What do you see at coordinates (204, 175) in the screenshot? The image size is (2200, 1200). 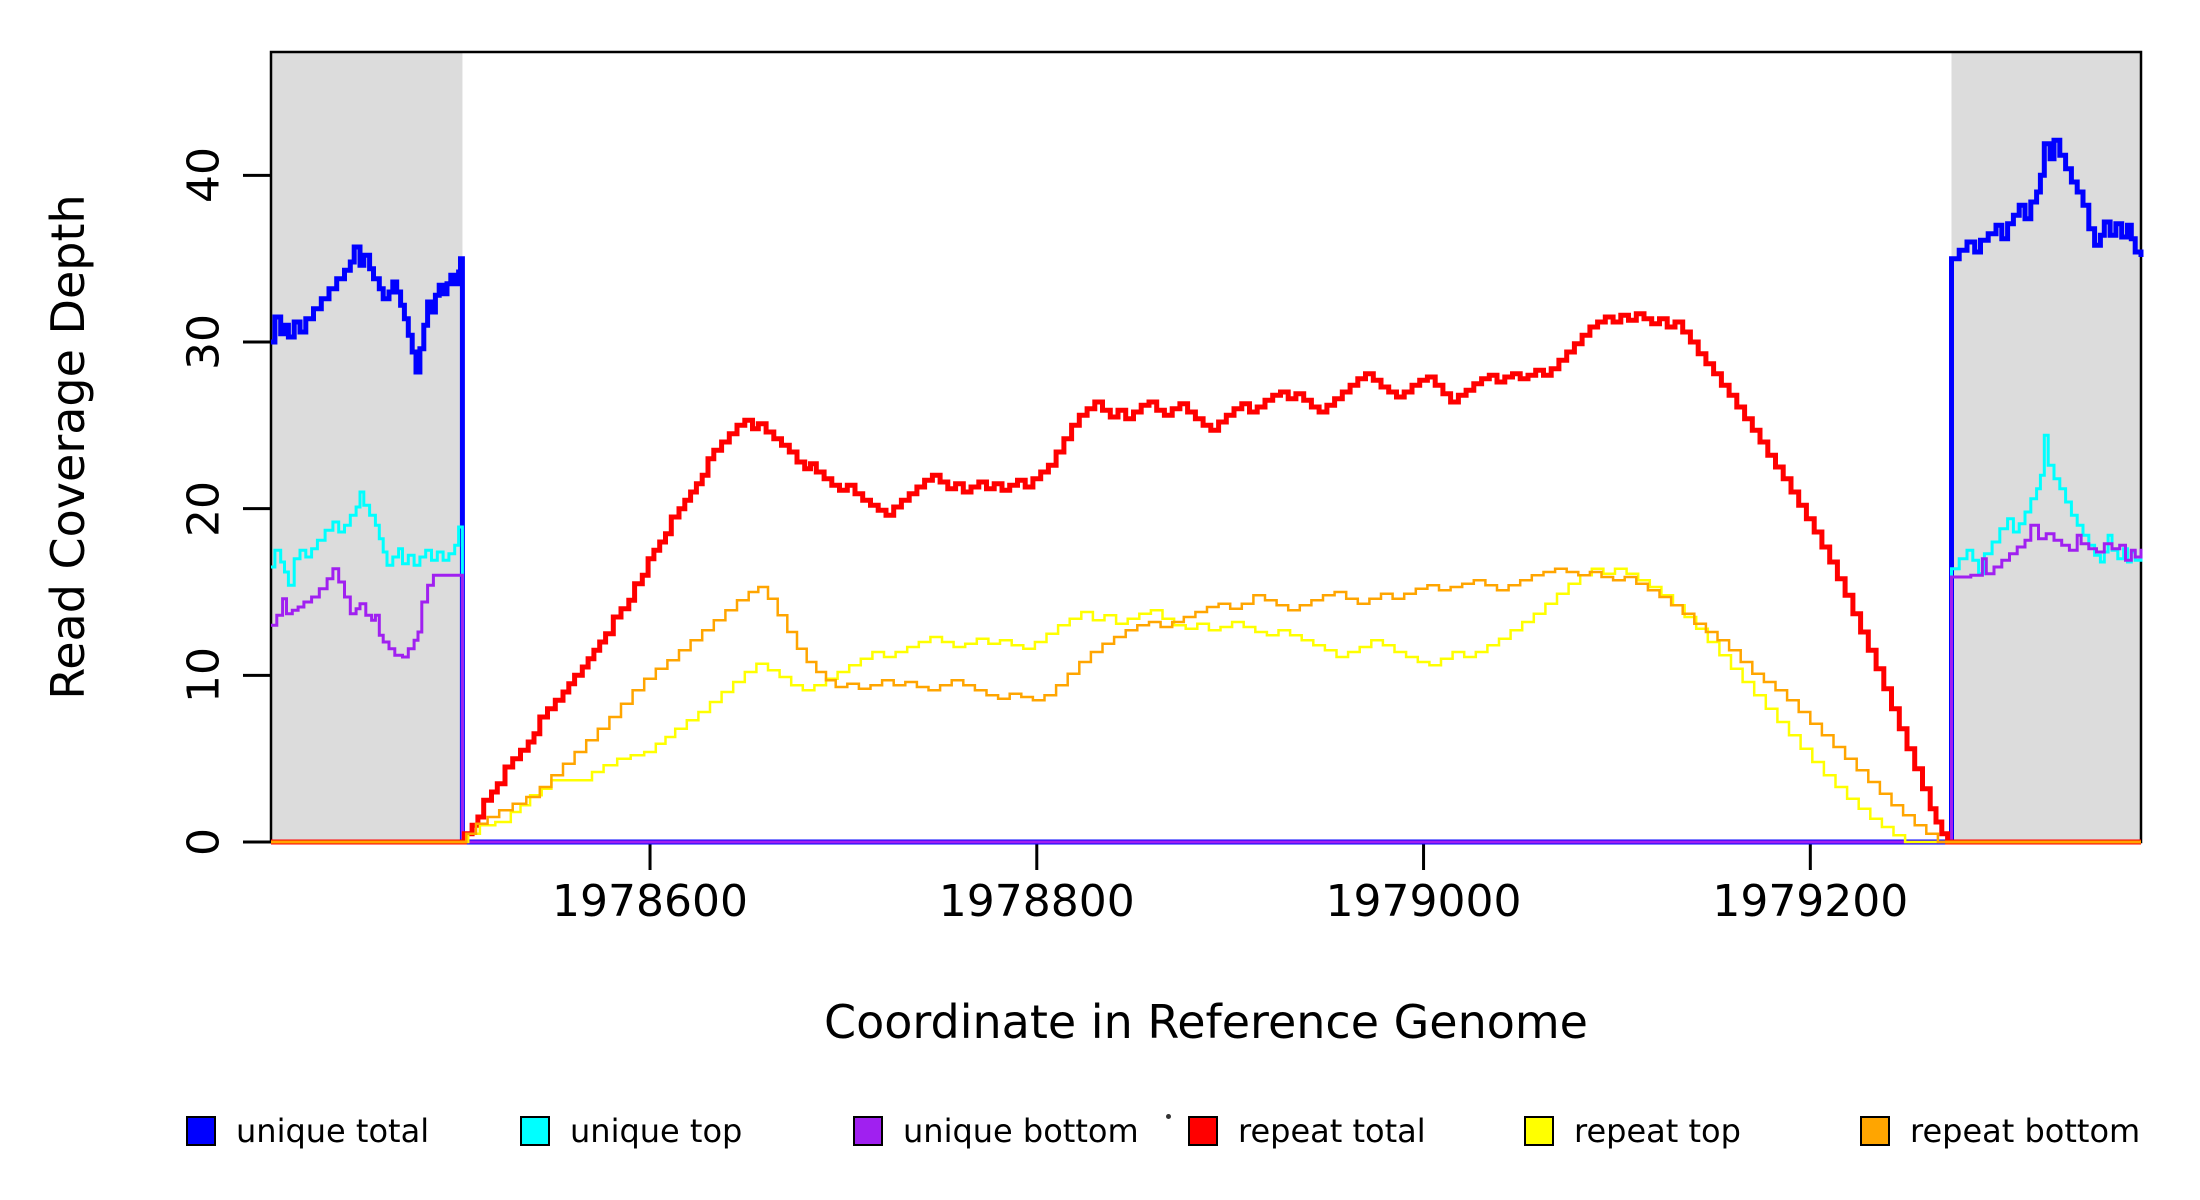 I see `y-tick-label: 40` at bounding box center [204, 175].